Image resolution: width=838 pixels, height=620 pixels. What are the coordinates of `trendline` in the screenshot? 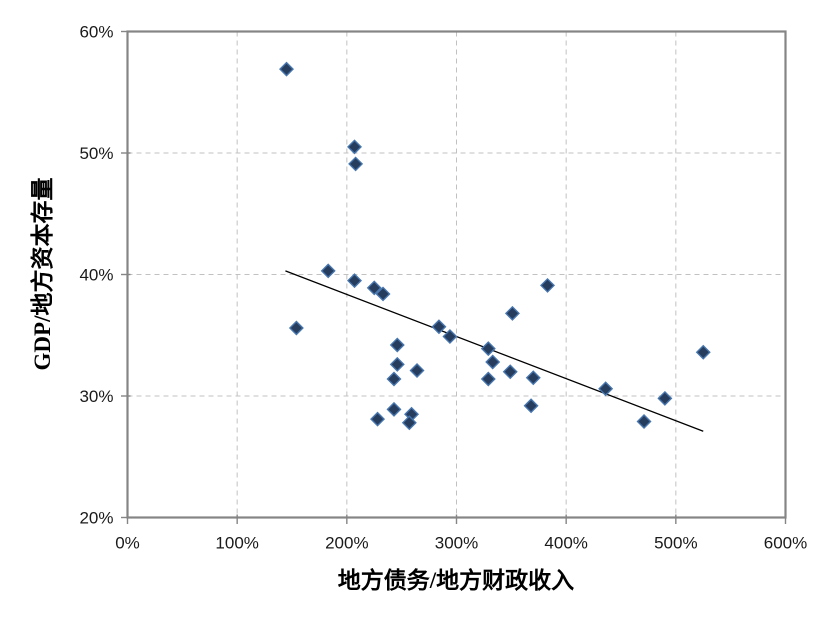 It's located at (494, 351).